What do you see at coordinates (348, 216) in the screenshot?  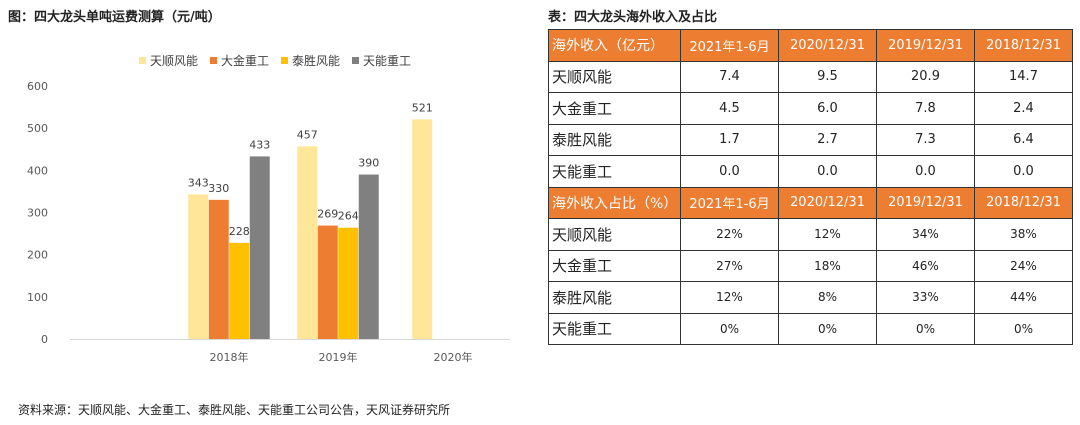 I see `data-label: 264` at bounding box center [348, 216].